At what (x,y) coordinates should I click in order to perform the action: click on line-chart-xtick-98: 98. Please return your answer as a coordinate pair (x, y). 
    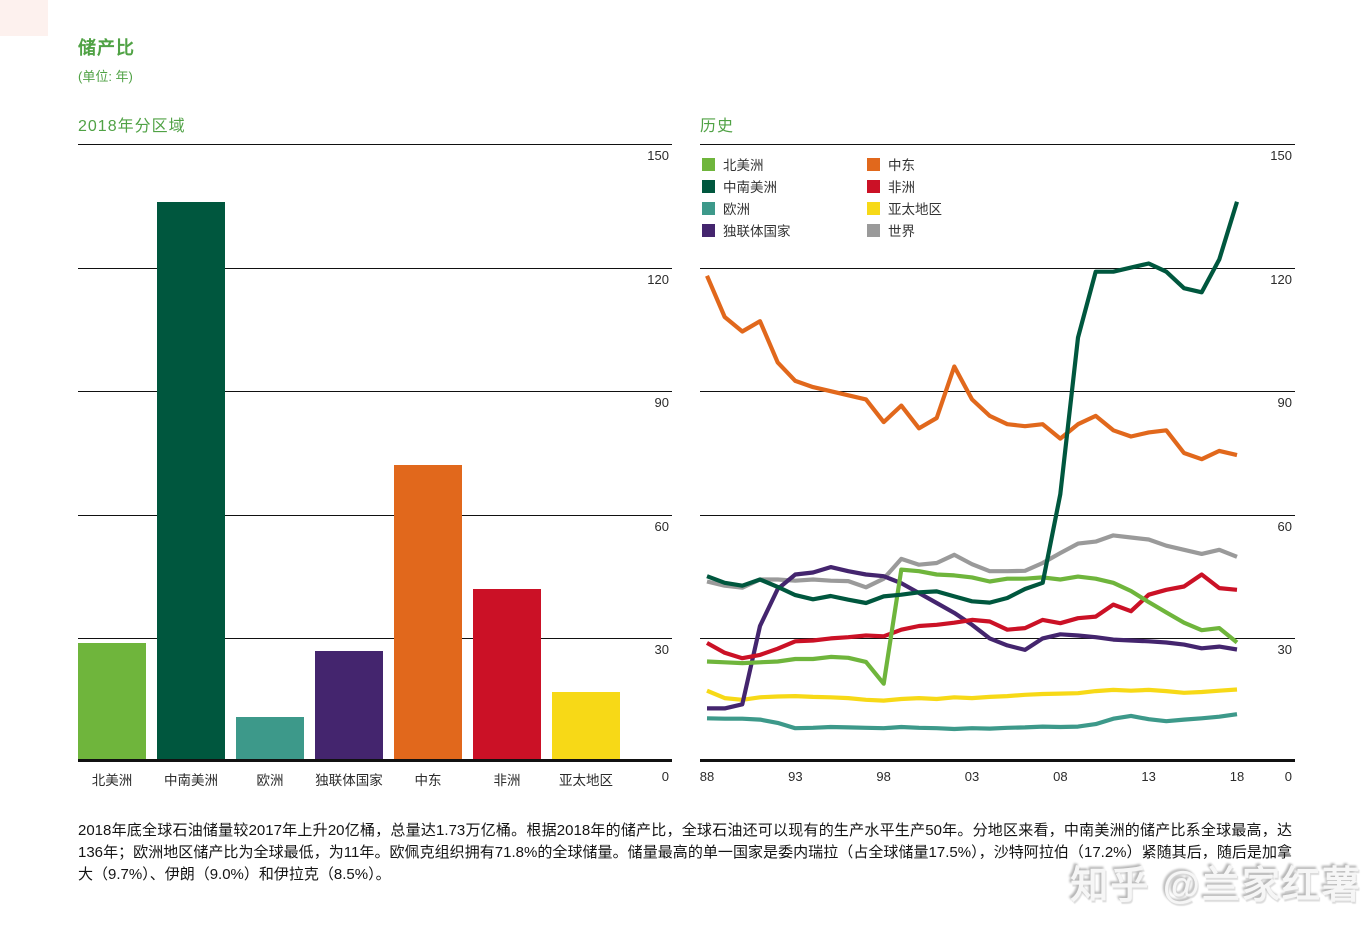
    Looking at the image, I should click on (883, 776).